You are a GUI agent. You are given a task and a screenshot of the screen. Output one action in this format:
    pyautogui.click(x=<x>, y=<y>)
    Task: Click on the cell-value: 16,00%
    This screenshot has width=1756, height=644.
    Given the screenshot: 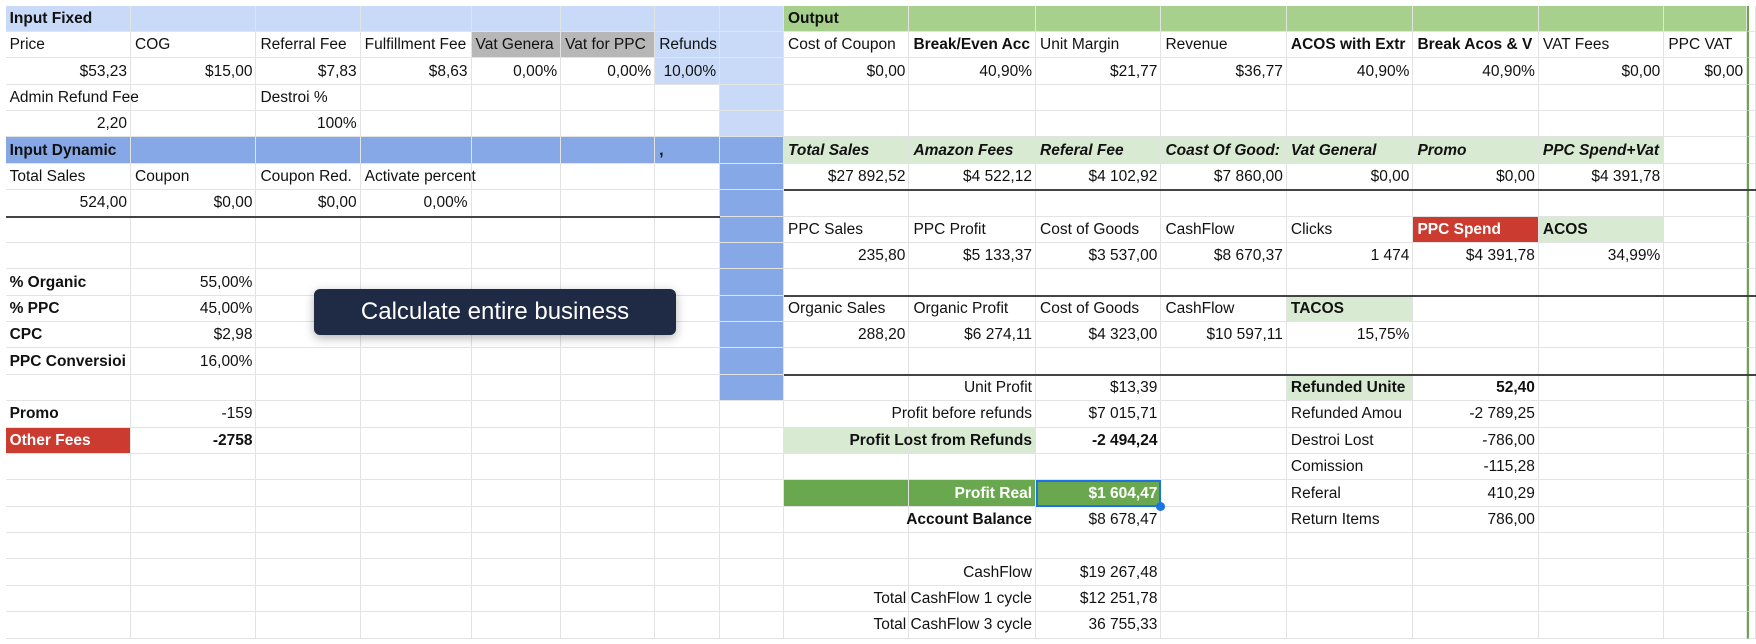 What is the action you would take?
    pyautogui.click(x=226, y=361)
    